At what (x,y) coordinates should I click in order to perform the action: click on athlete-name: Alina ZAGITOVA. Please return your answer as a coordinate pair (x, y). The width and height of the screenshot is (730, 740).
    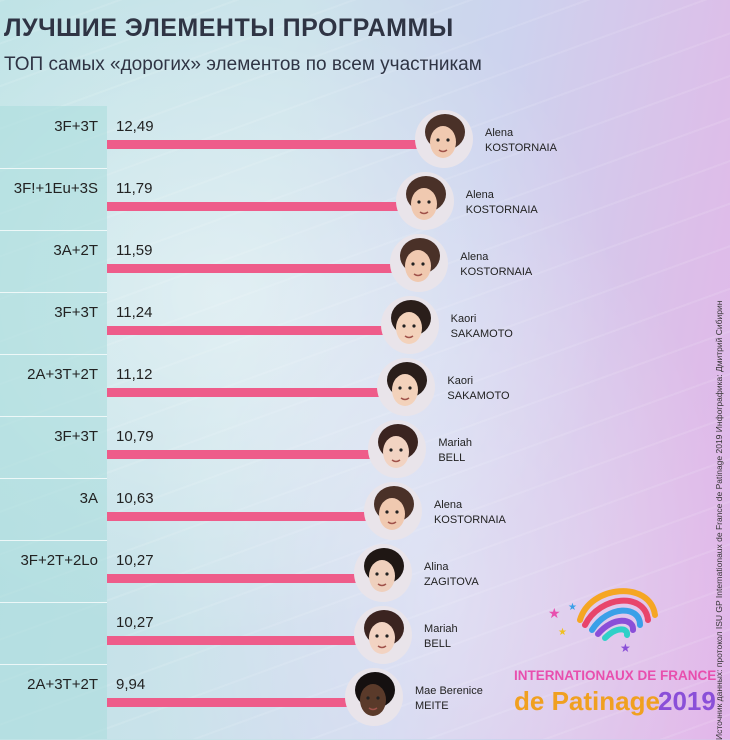
    Looking at the image, I should click on (451, 575).